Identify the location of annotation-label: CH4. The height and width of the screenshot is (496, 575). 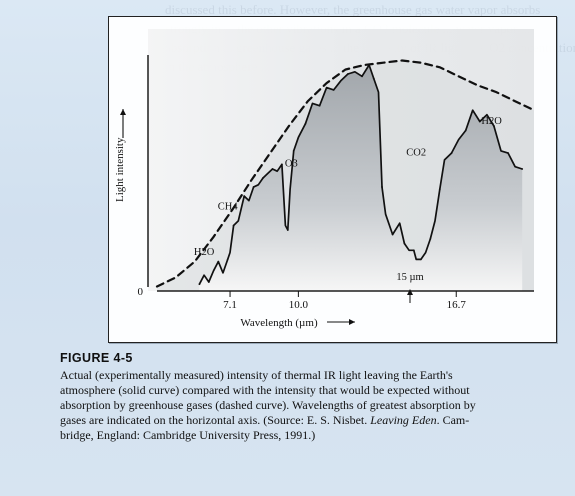
(228, 207).